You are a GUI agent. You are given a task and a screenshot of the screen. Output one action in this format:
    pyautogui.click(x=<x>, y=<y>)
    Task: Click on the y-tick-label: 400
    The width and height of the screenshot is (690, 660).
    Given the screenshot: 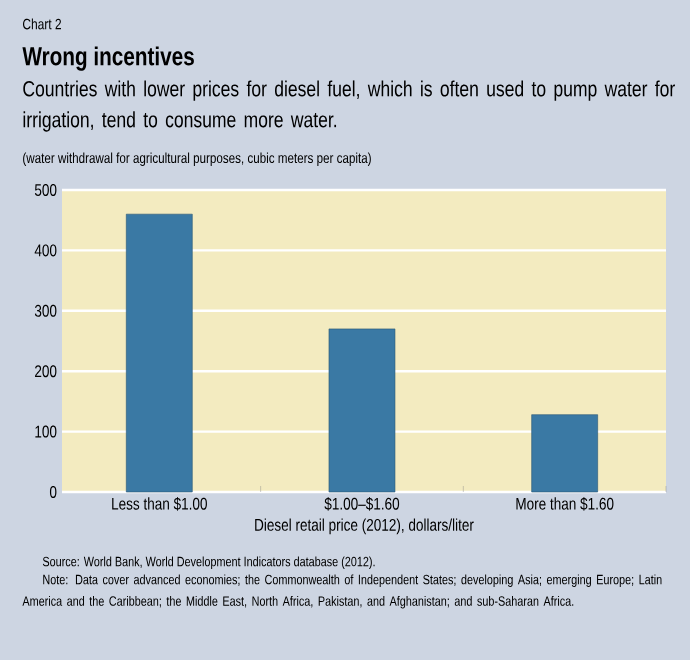 What is the action you would take?
    pyautogui.click(x=45, y=250)
    